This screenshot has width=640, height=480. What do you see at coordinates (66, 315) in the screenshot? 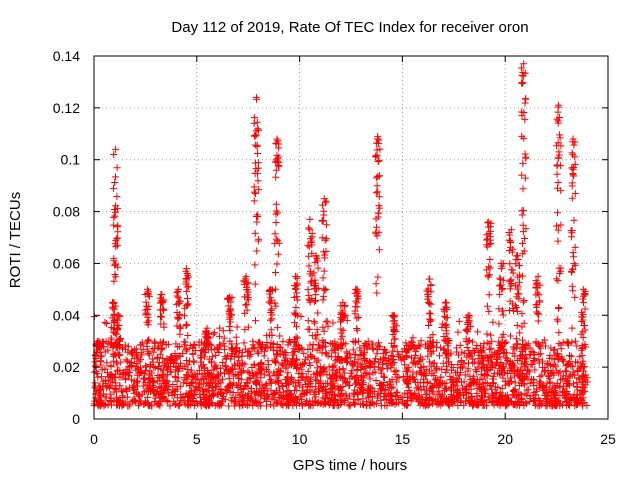
I see `y-tick-label: 0.04` at bounding box center [66, 315].